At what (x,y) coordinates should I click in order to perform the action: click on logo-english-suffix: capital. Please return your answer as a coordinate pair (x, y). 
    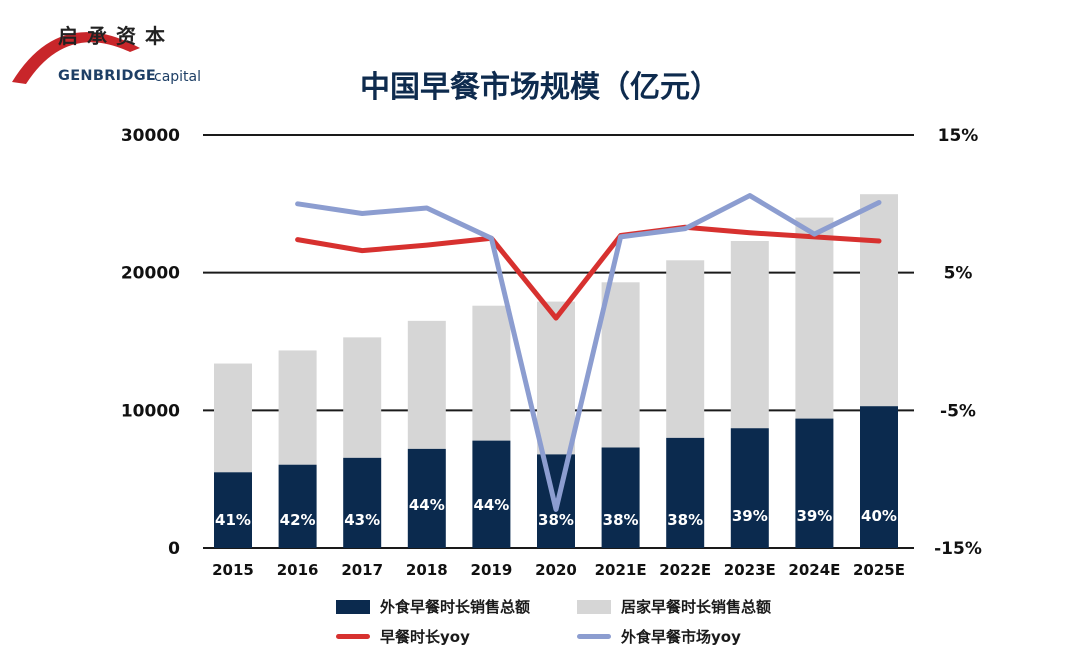
    Looking at the image, I should click on (178, 77).